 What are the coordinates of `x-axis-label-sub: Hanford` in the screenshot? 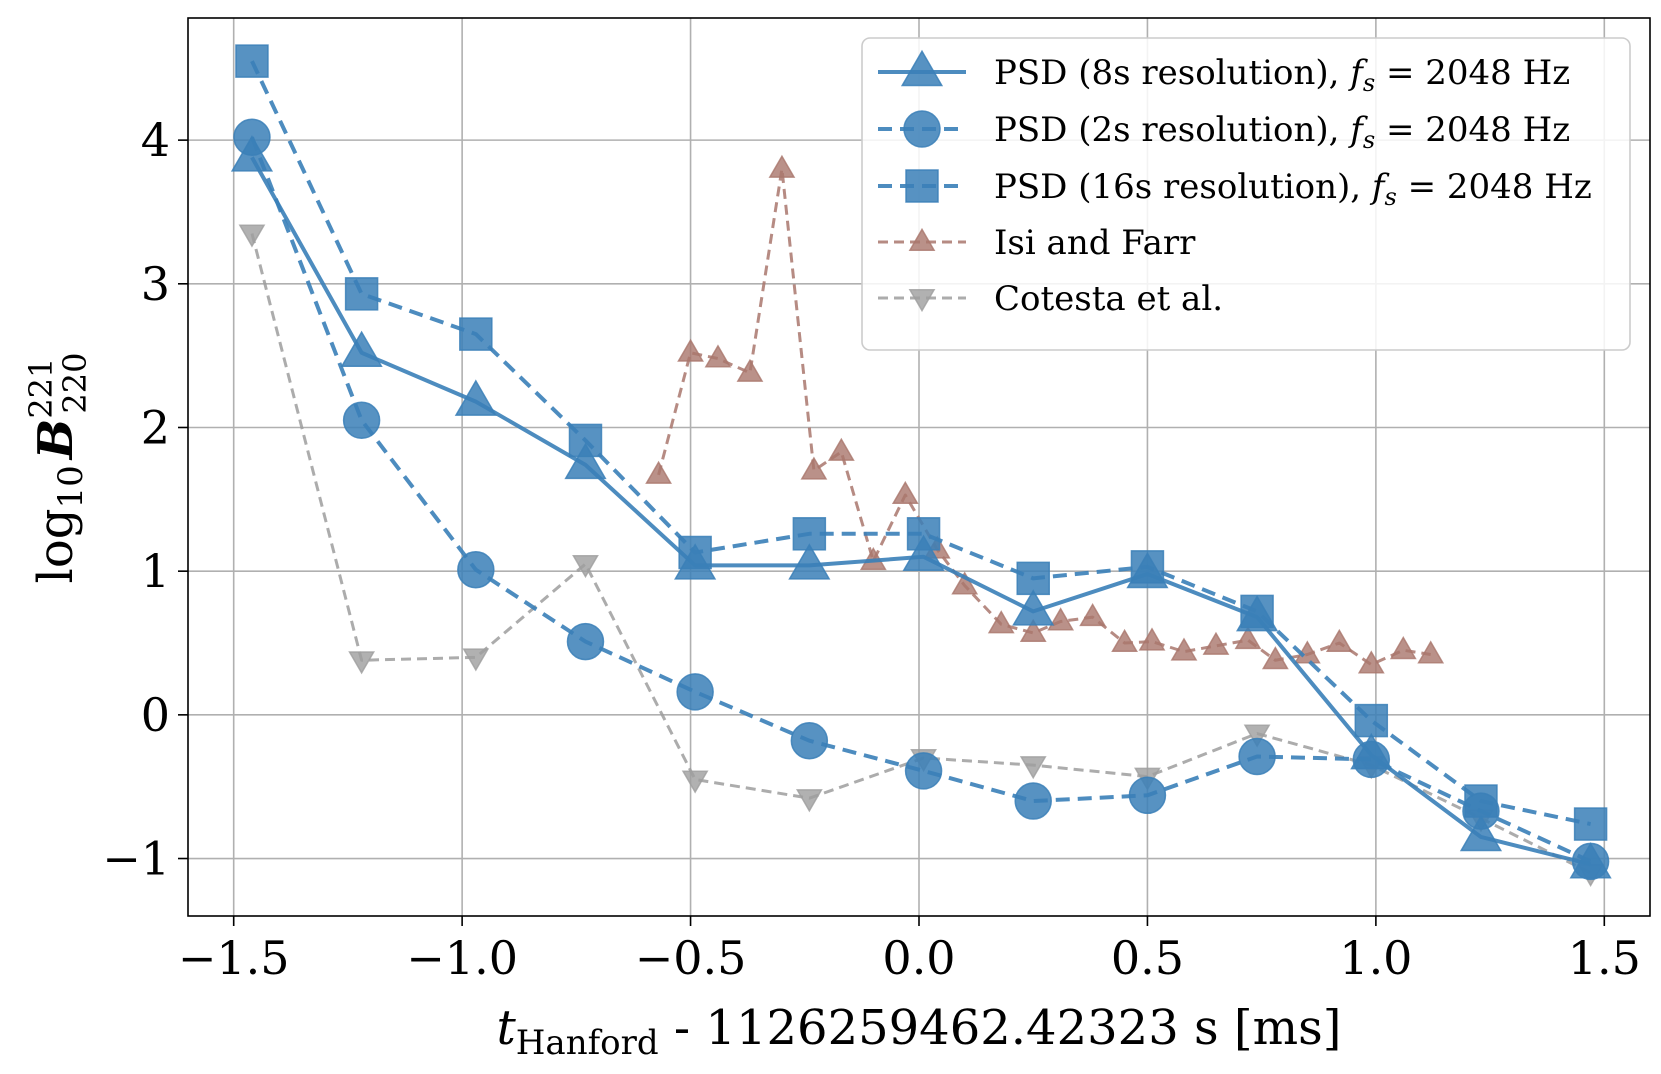 It's located at (587, 1043).